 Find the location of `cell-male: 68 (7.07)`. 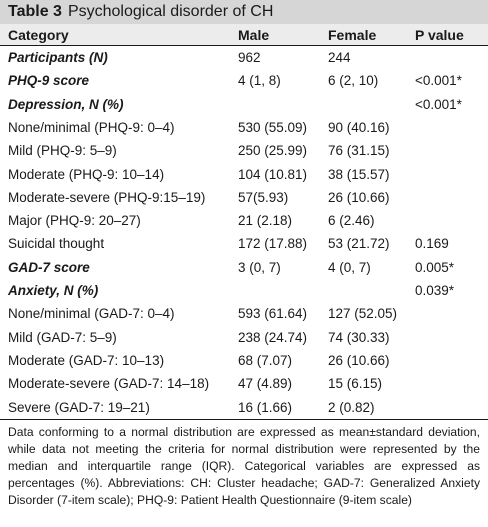

cell-male: 68 (7.07) is located at coordinates (265, 360).